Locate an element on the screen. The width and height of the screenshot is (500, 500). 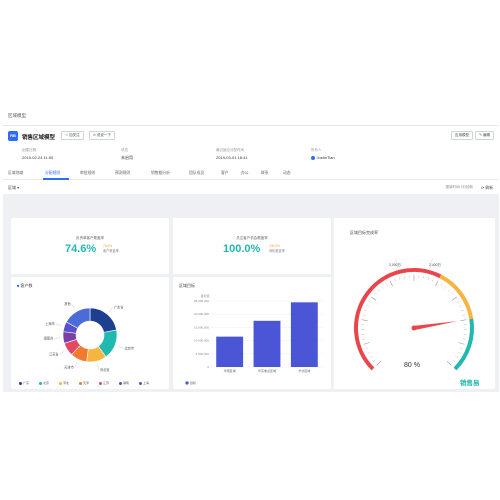
bar-chart-title: 区域目标 is located at coordinates (187, 285).